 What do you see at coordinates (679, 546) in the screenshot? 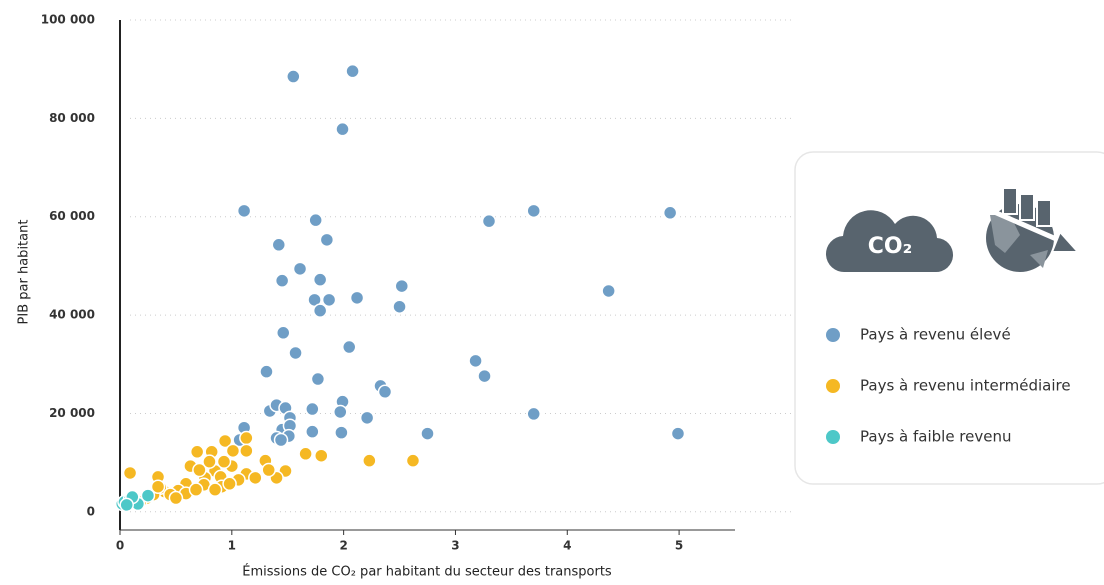
I see `x-tick-label: 5` at bounding box center [679, 546].